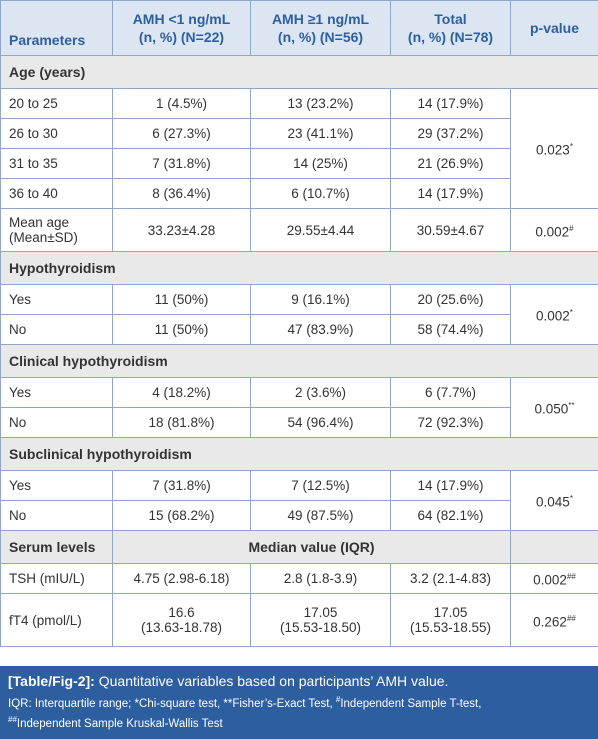 This screenshot has height=739, width=598. Describe the element at coordinates (320, 422) in the screenshot. I see `cell-text: 54 (96.4%)` at that location.